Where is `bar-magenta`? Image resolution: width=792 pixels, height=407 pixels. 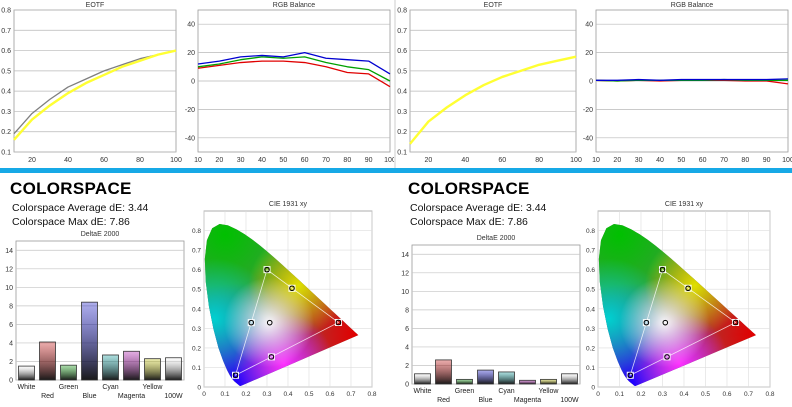 bar-magenta is located at coordinates (131, 365).